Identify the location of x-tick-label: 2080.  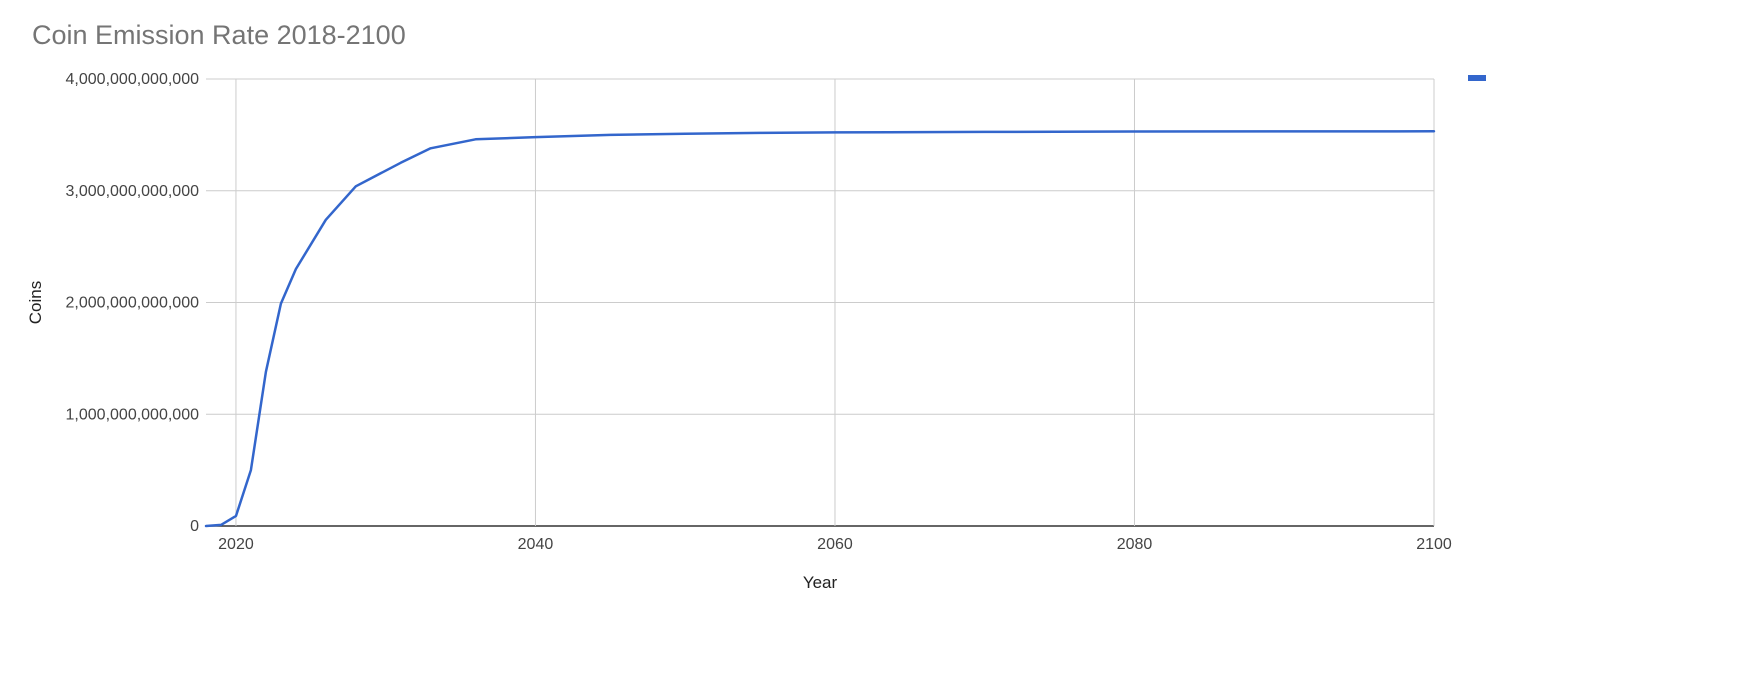
(1135, 544).